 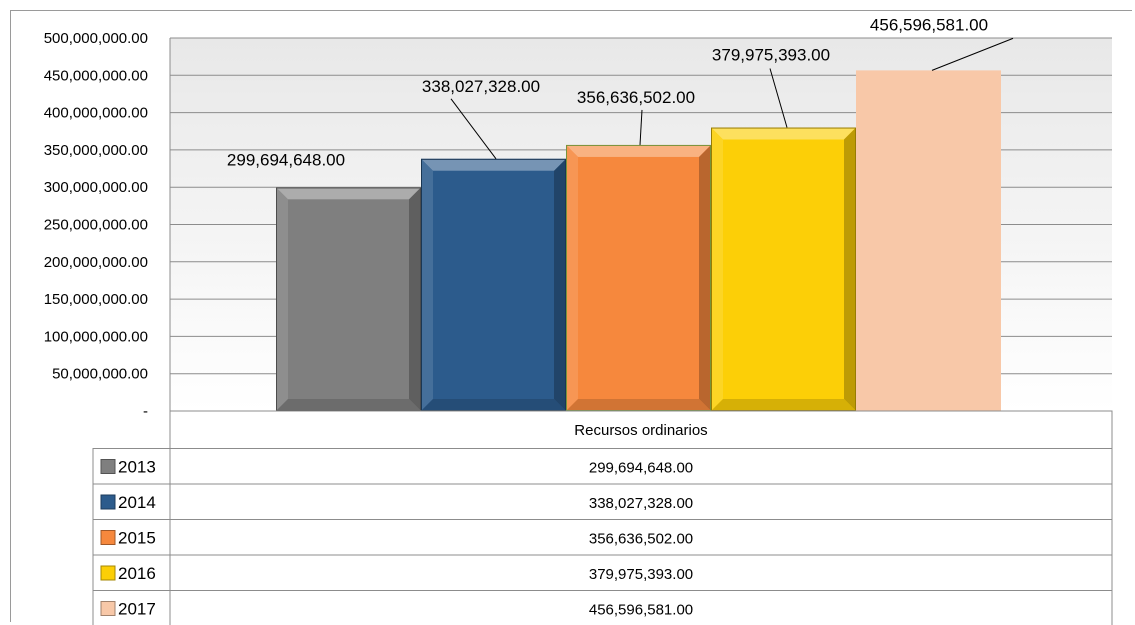 I want to click on legend-key-2017, so click(x=108, y=608).